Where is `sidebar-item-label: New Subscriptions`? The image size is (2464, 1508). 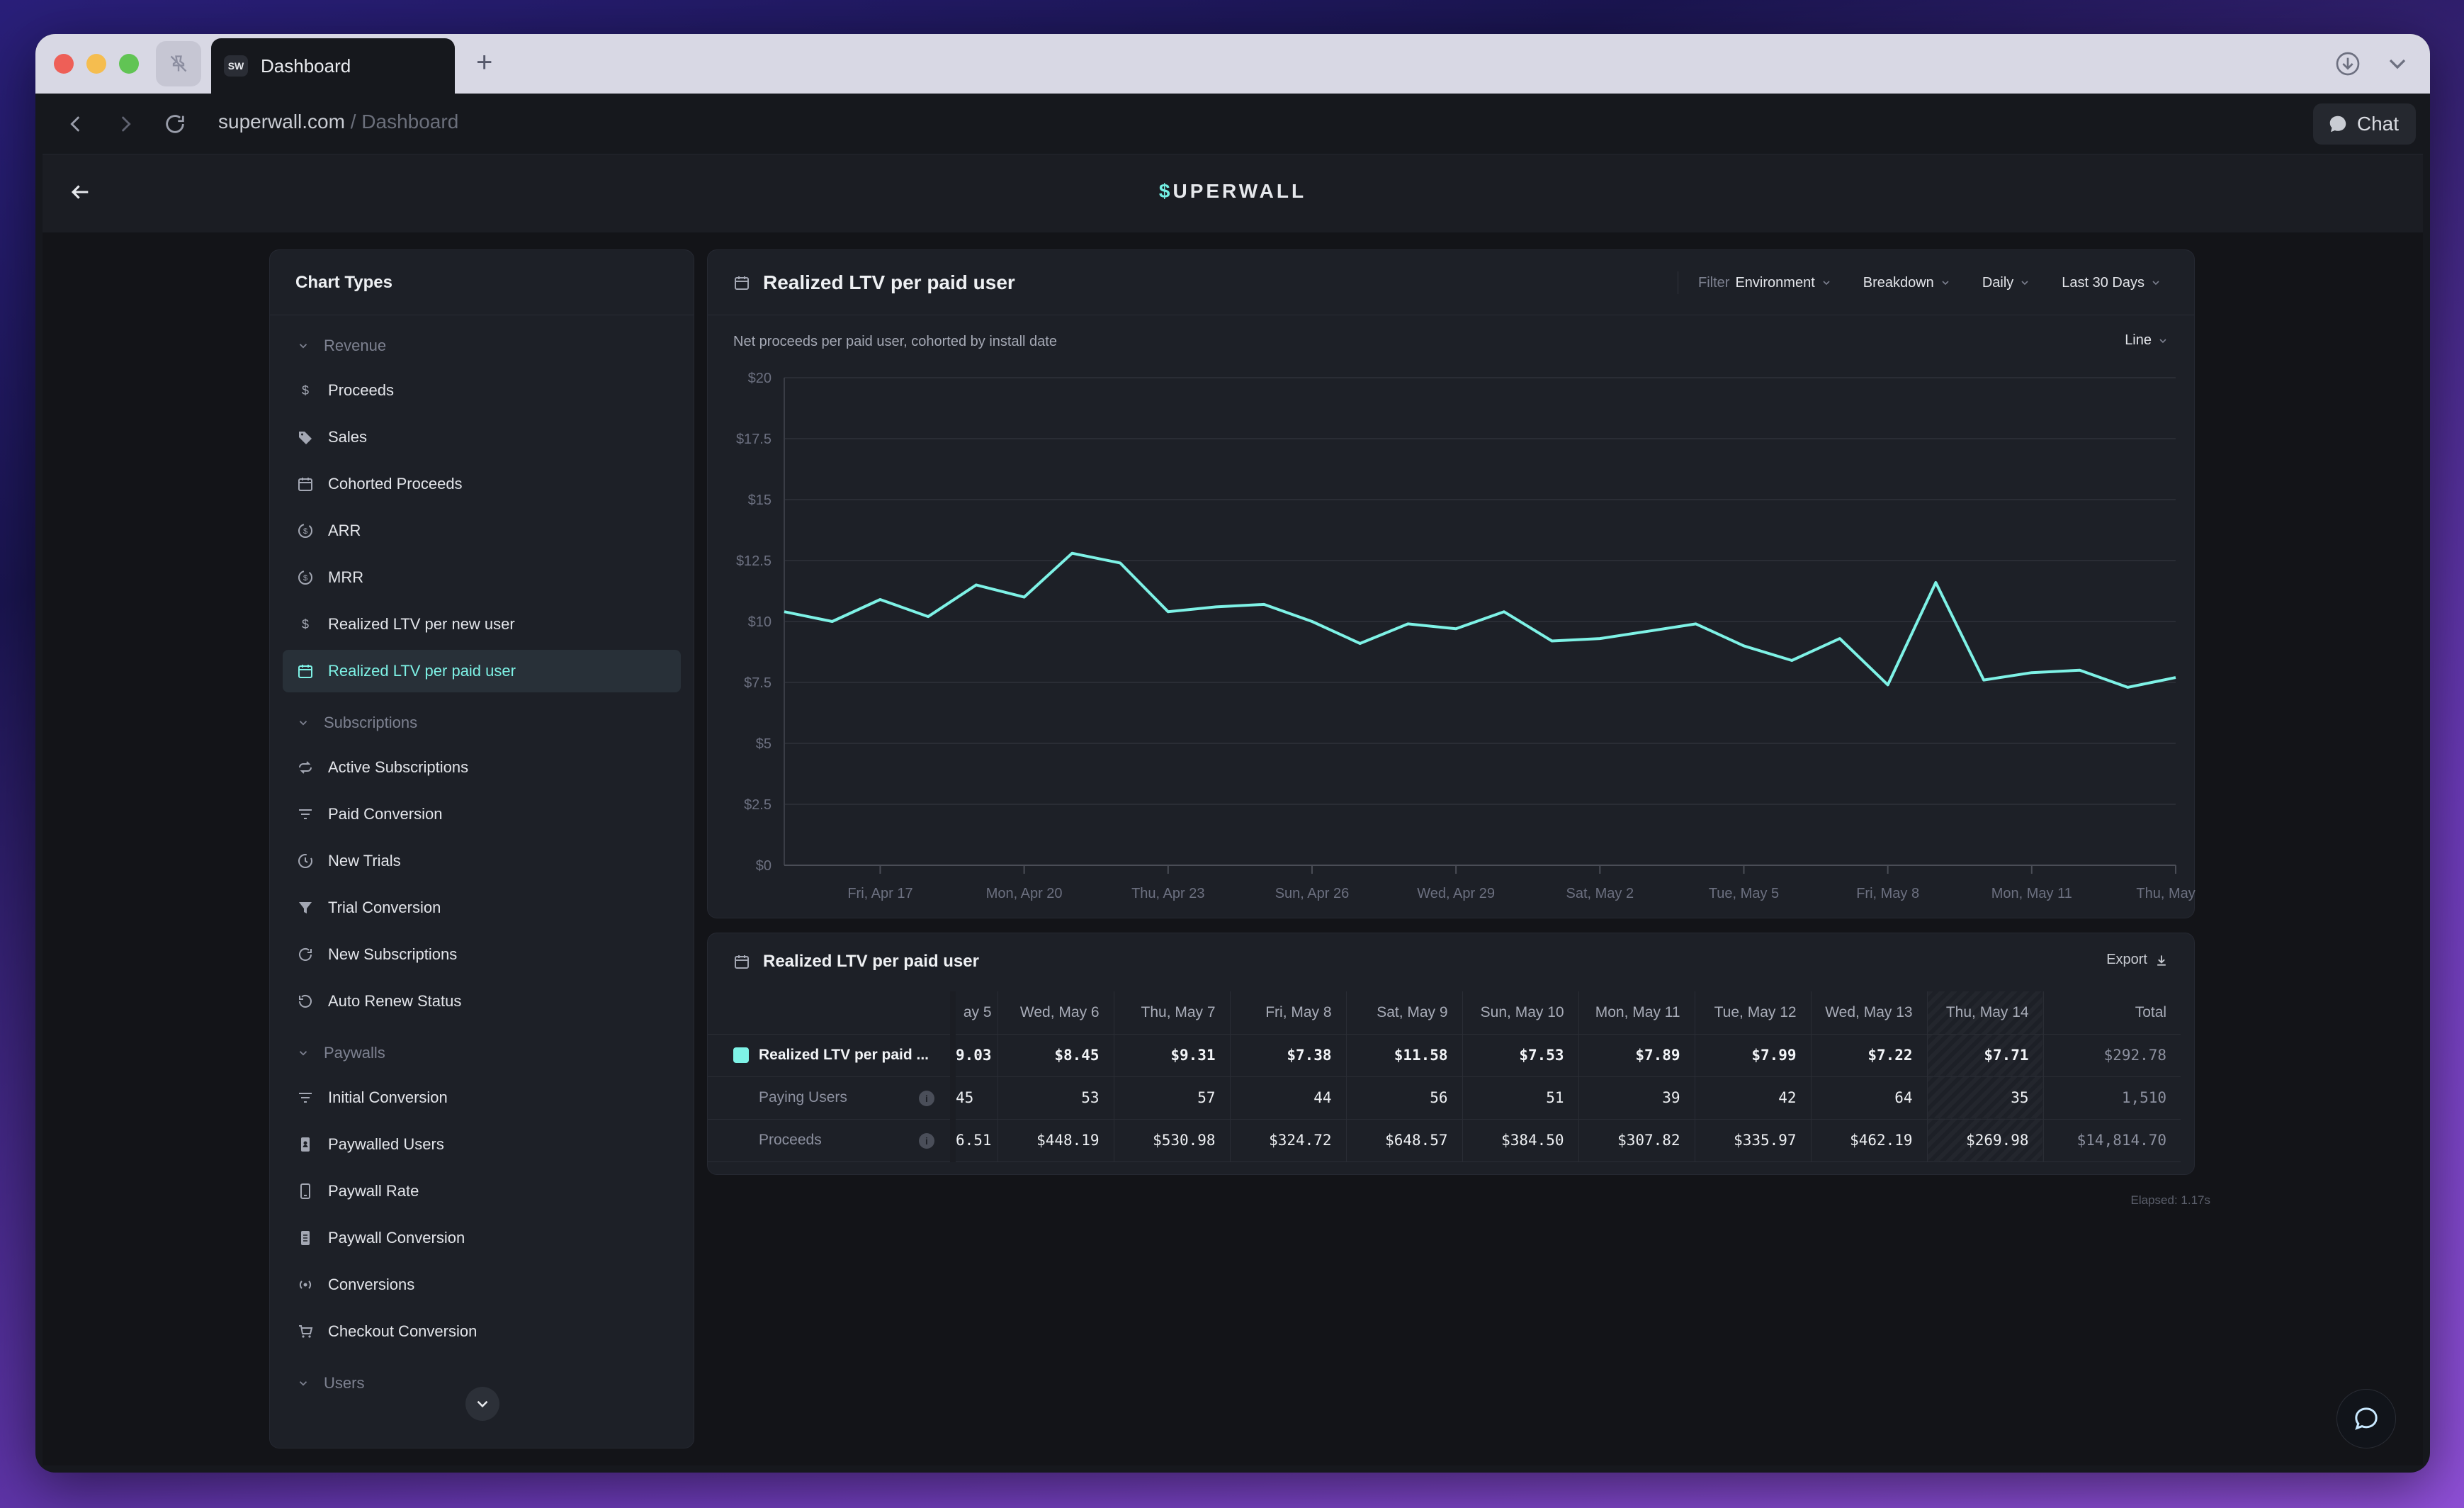
sidebar-item-label: New Subscriptions is located at coordinates (393, 954).